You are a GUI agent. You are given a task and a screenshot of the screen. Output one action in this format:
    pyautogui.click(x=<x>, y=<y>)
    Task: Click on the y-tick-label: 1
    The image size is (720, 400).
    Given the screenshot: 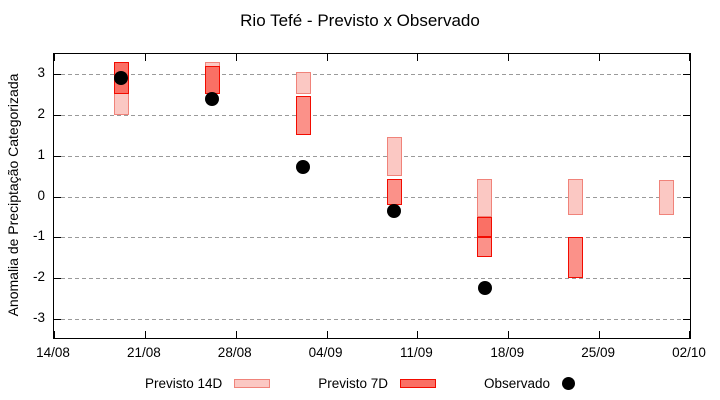 What is the action you would take?
    pyautogui.click(x=41, y=154)
    